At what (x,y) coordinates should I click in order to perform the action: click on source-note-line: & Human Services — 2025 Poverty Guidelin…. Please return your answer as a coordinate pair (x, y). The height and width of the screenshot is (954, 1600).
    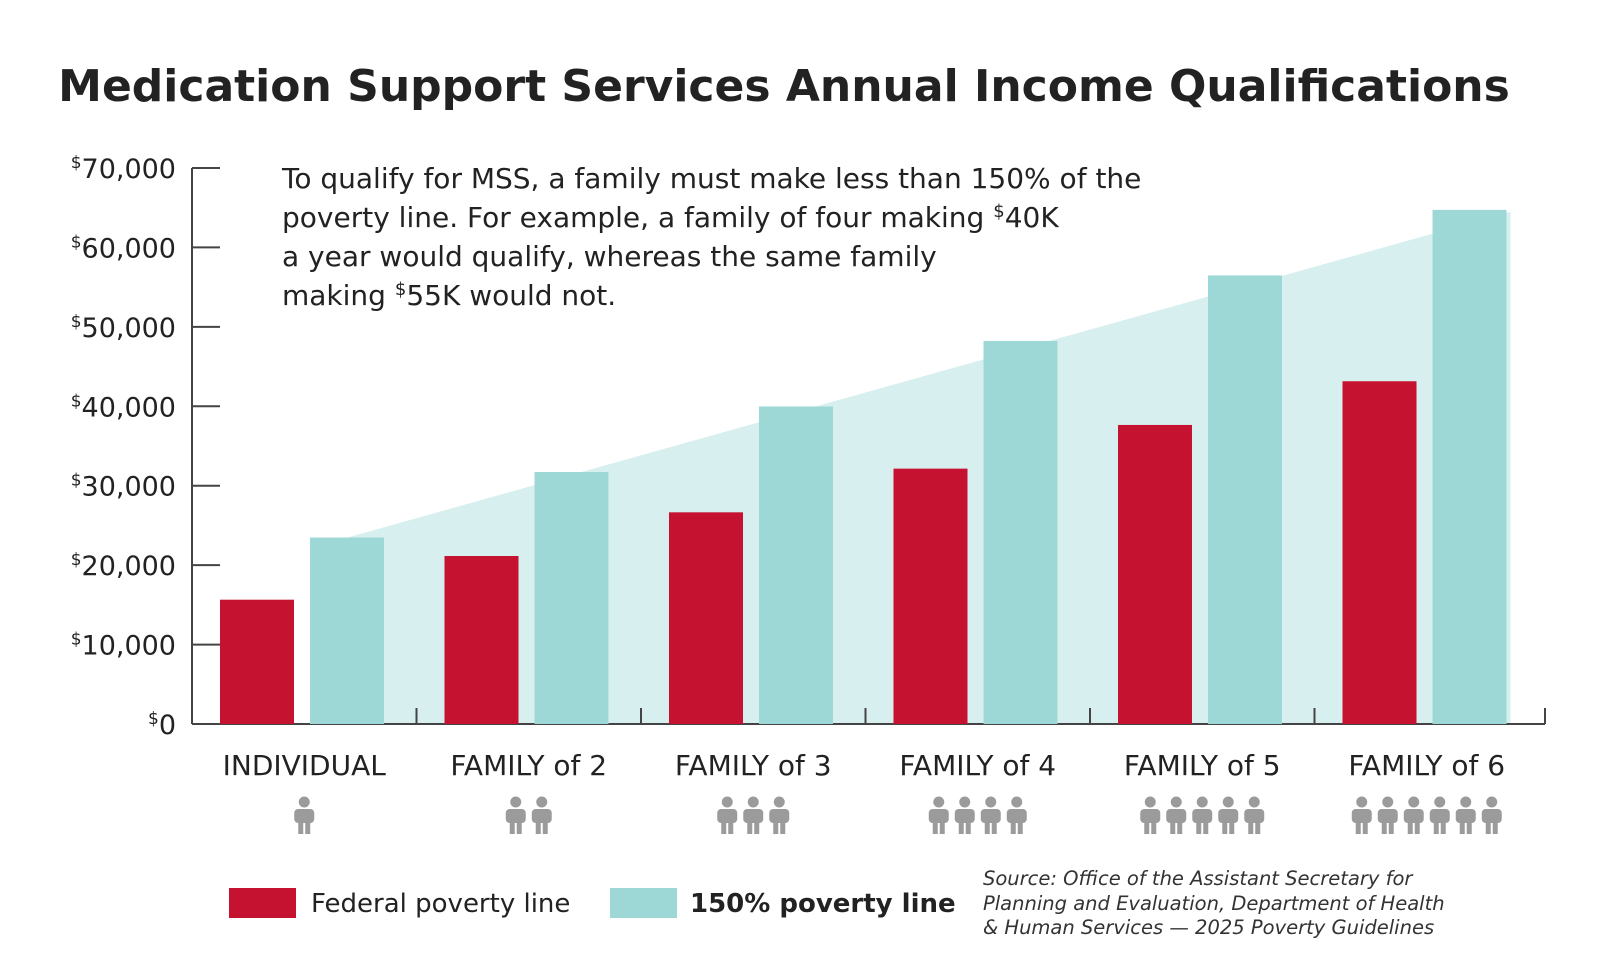
    Looking at the image, I should click on (1208, 927).